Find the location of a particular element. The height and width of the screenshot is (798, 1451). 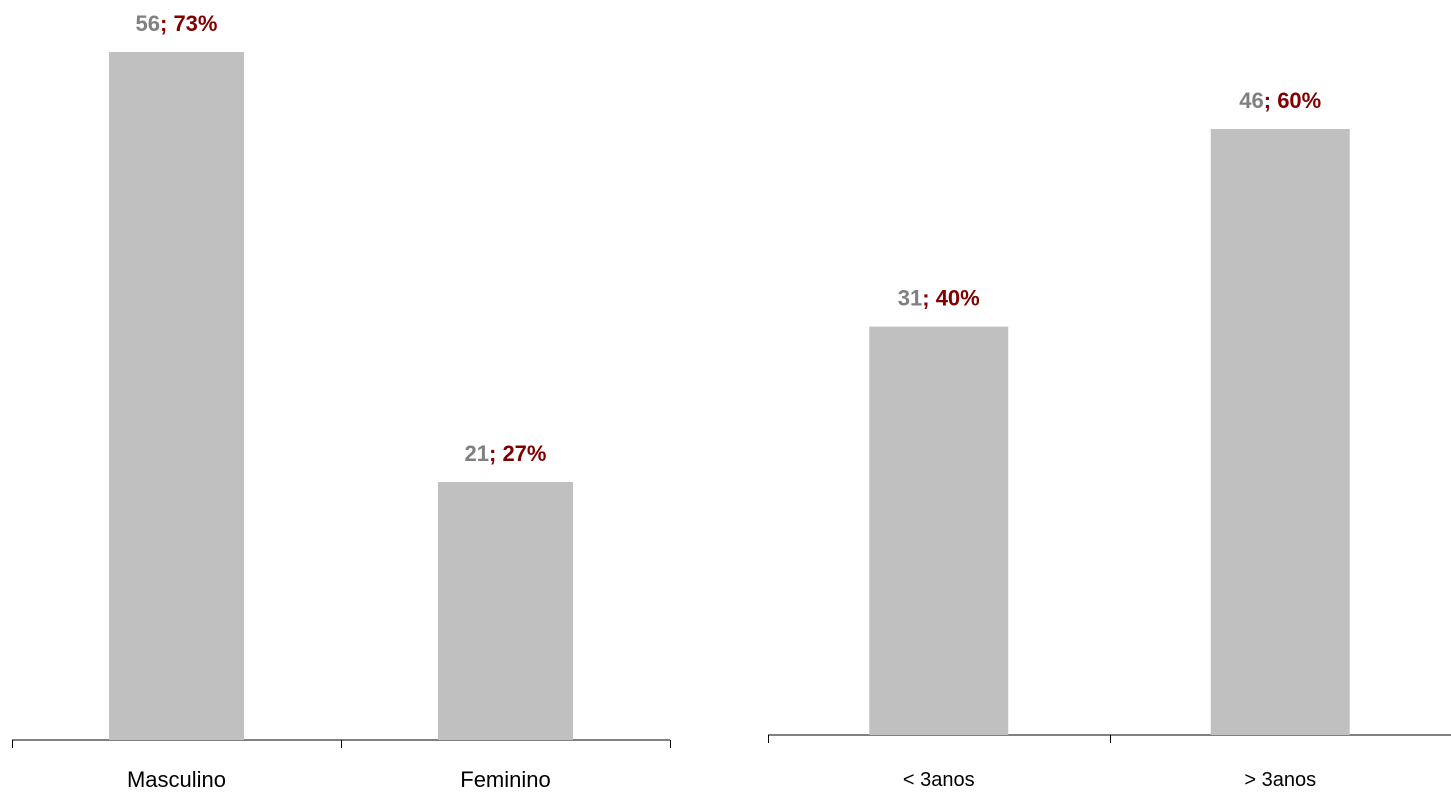

bar-feminino is located at coordinates (505, 611).